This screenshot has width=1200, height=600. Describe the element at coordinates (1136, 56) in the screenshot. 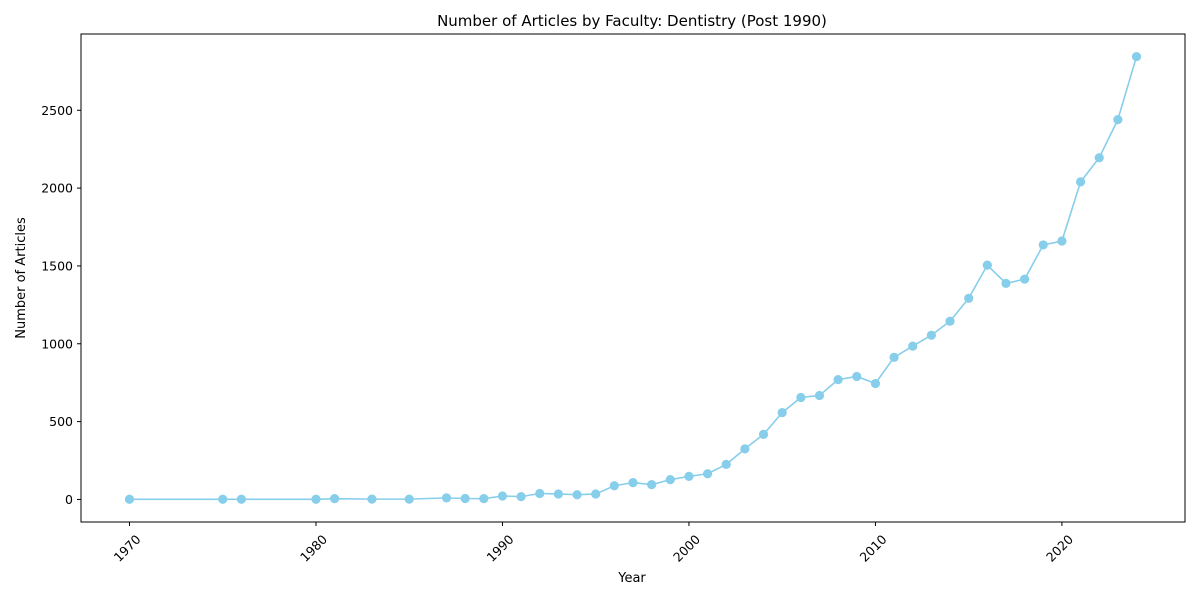

I see `data-point-2024` at that location.